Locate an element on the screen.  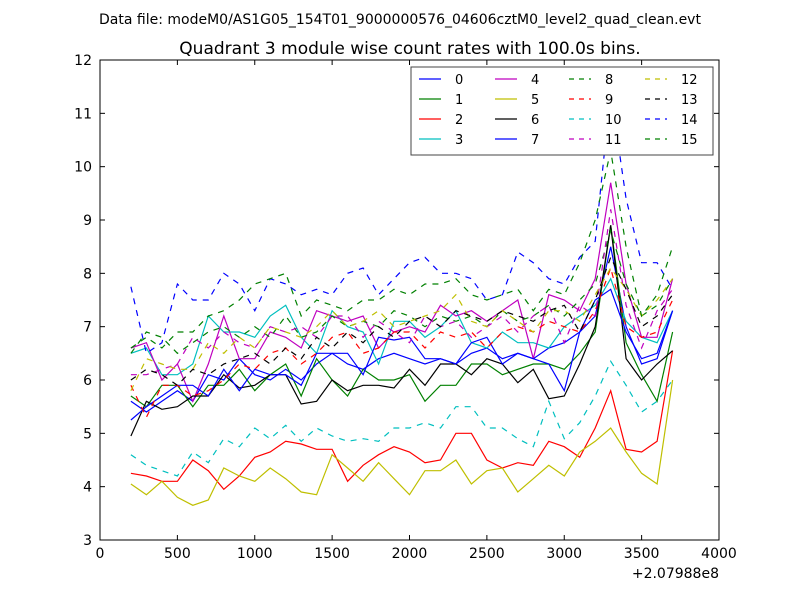
x-tick-label: 1000 is located at coordinates (255, 554).